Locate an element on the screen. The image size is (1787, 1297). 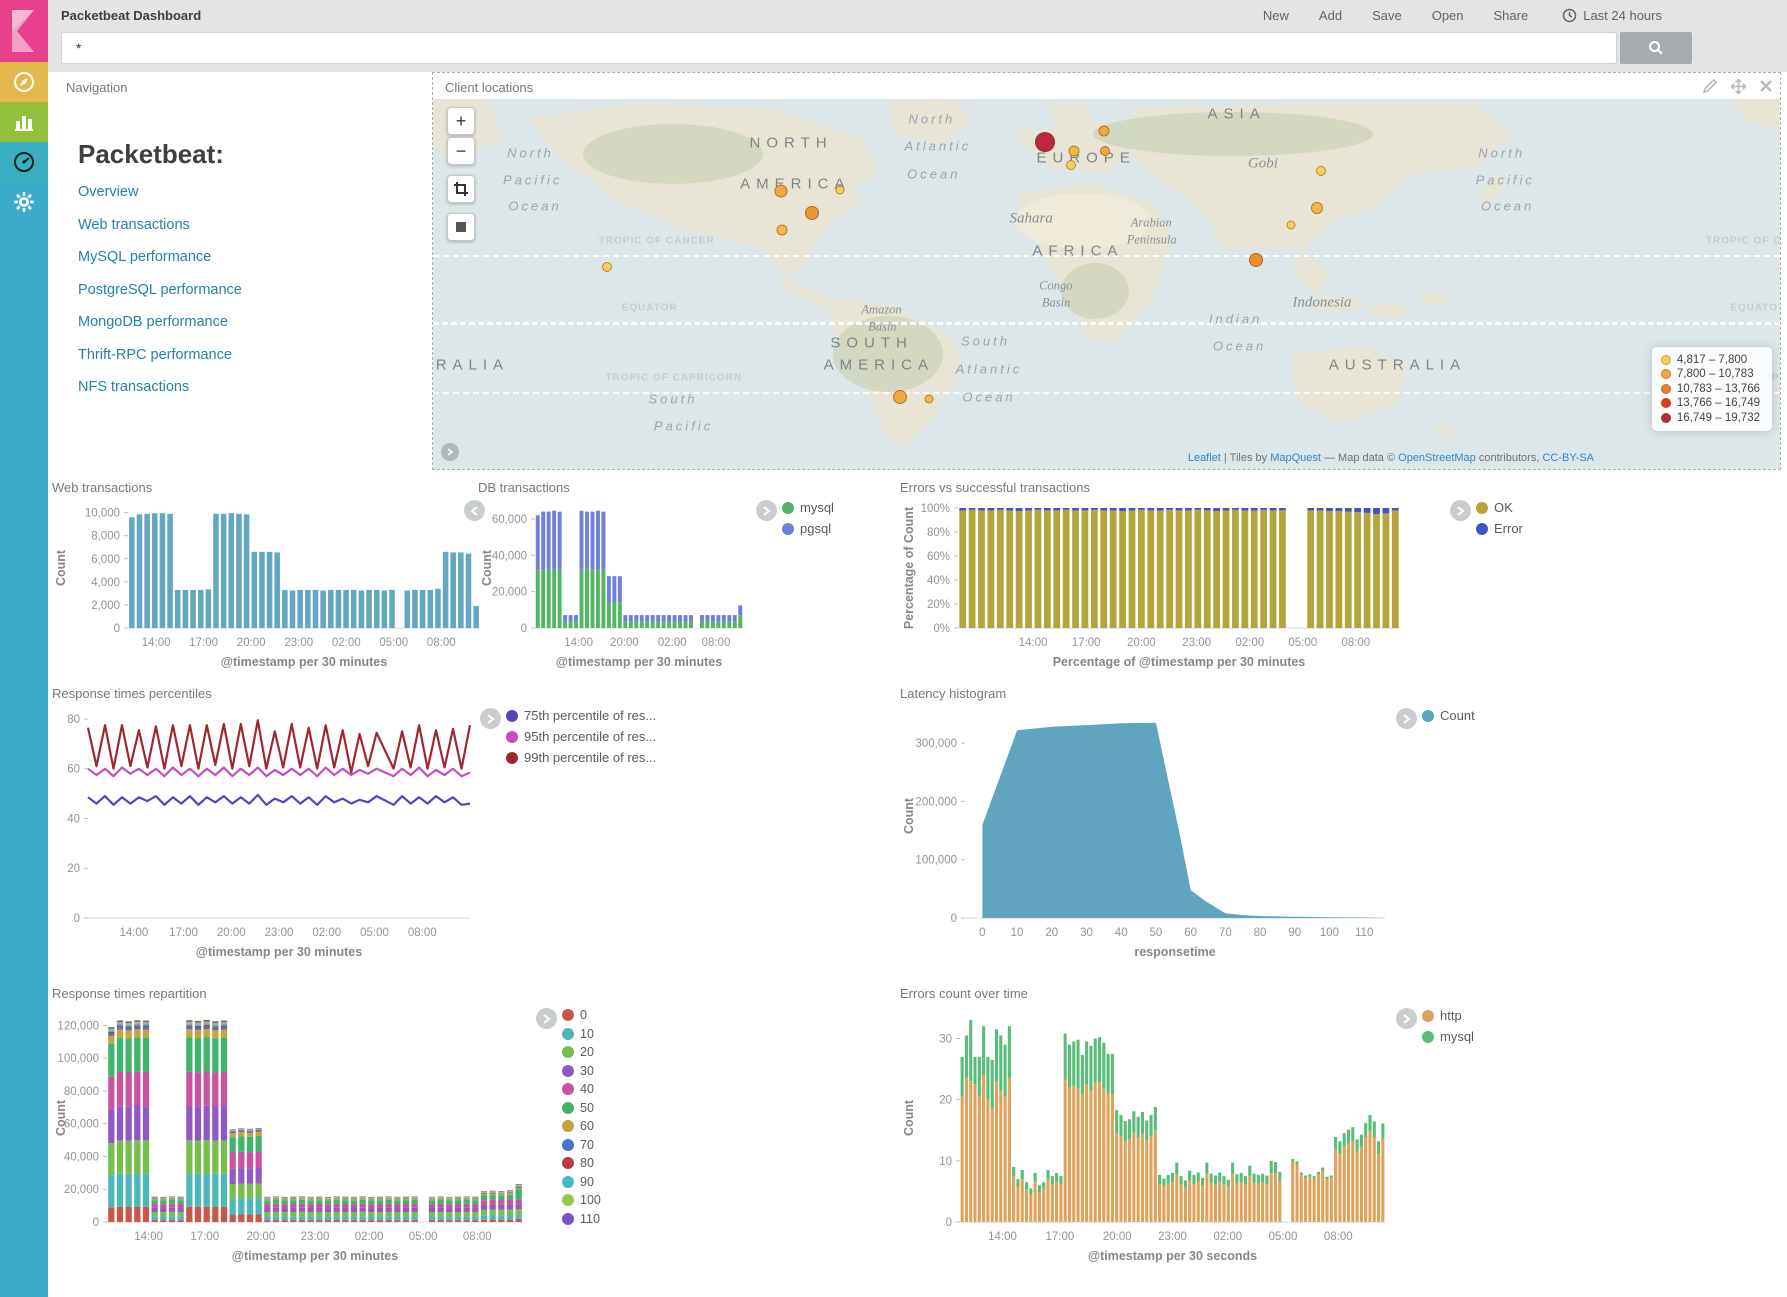
legend-item-ok: OK is located at coordinates (1499, 507).